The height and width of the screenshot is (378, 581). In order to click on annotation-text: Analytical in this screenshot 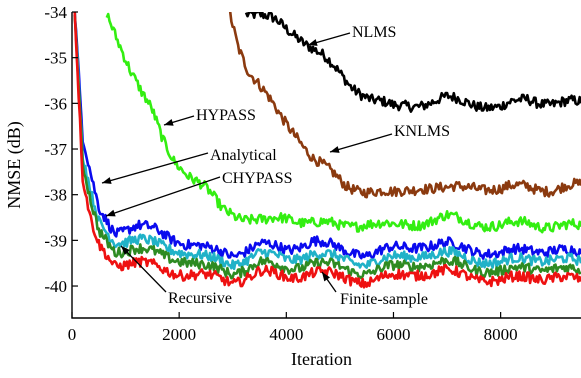, I will do `click(243, 155)`.